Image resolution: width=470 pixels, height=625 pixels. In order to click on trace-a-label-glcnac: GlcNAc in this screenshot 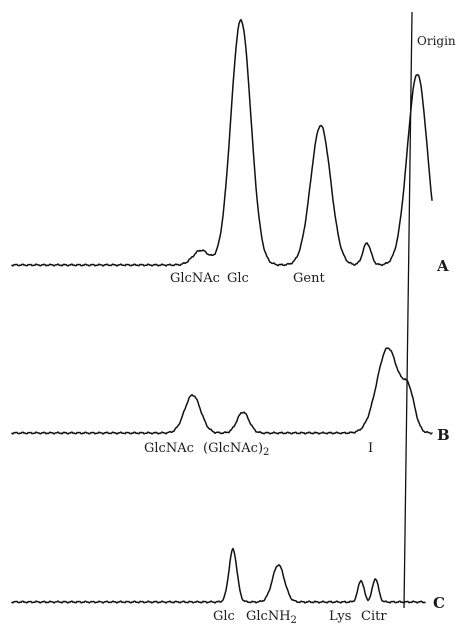, I will do `click(195, 278)`.